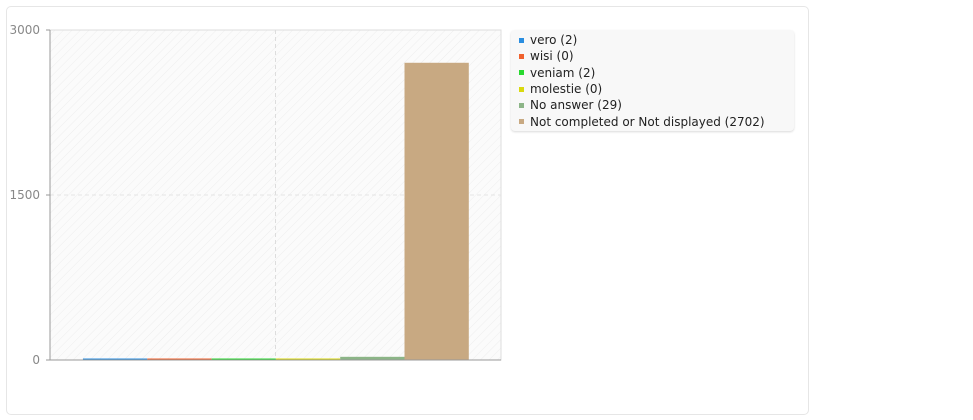 The width and height of the screenshot is (973, 420). I want to click on legend-label: wisi (0), so click(552, 56).